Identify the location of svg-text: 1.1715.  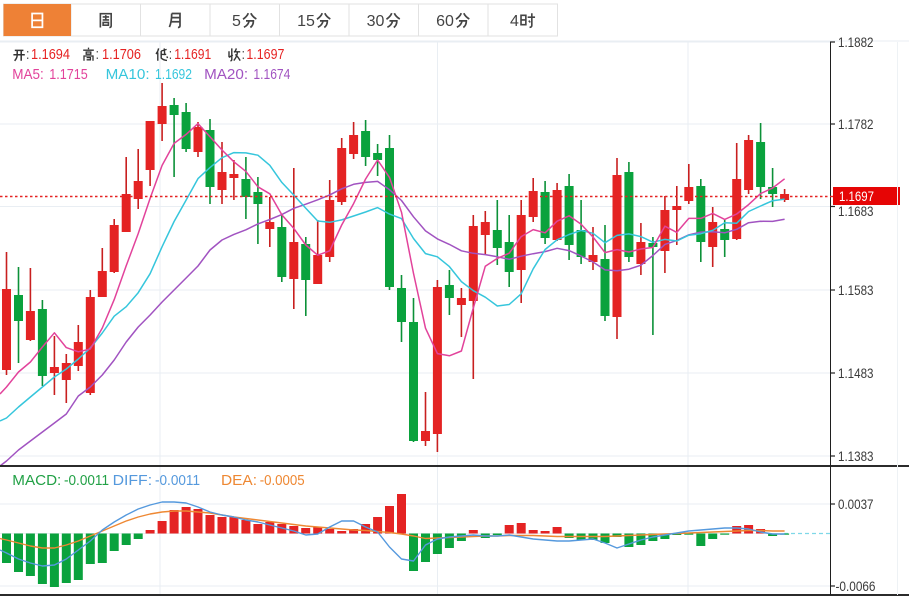
(68, 75).